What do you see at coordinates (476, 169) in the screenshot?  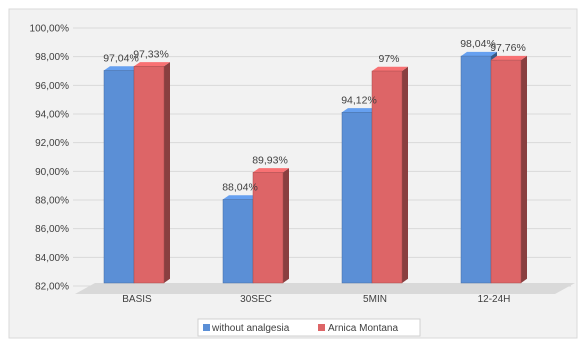 I see `bar-without-analgesia-12-24h` at bounding box center [476, 169].